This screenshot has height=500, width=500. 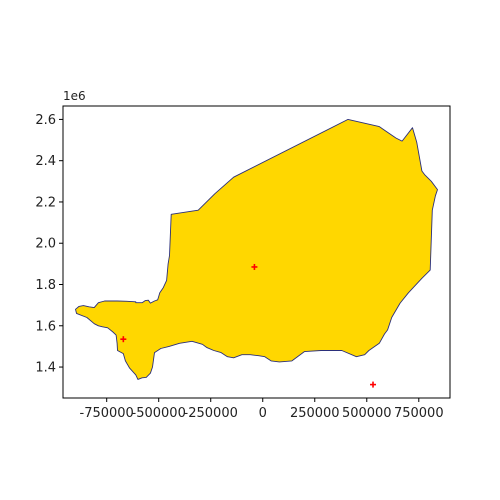 What do you see at coordinates (263, 413) in the screenshot?
I see `x-tick-label: 0` at bounding box center [263, 413].